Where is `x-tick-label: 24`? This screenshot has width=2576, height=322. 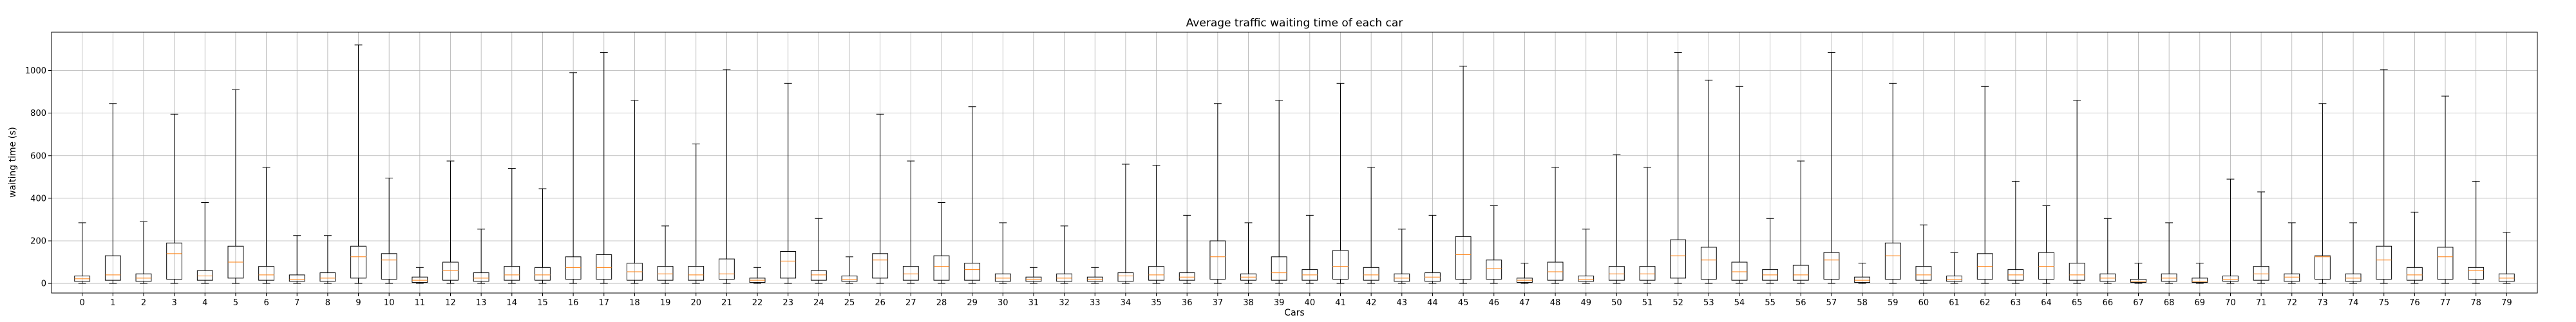
x-tick-label: 24 is located at coordinates (818, 303).